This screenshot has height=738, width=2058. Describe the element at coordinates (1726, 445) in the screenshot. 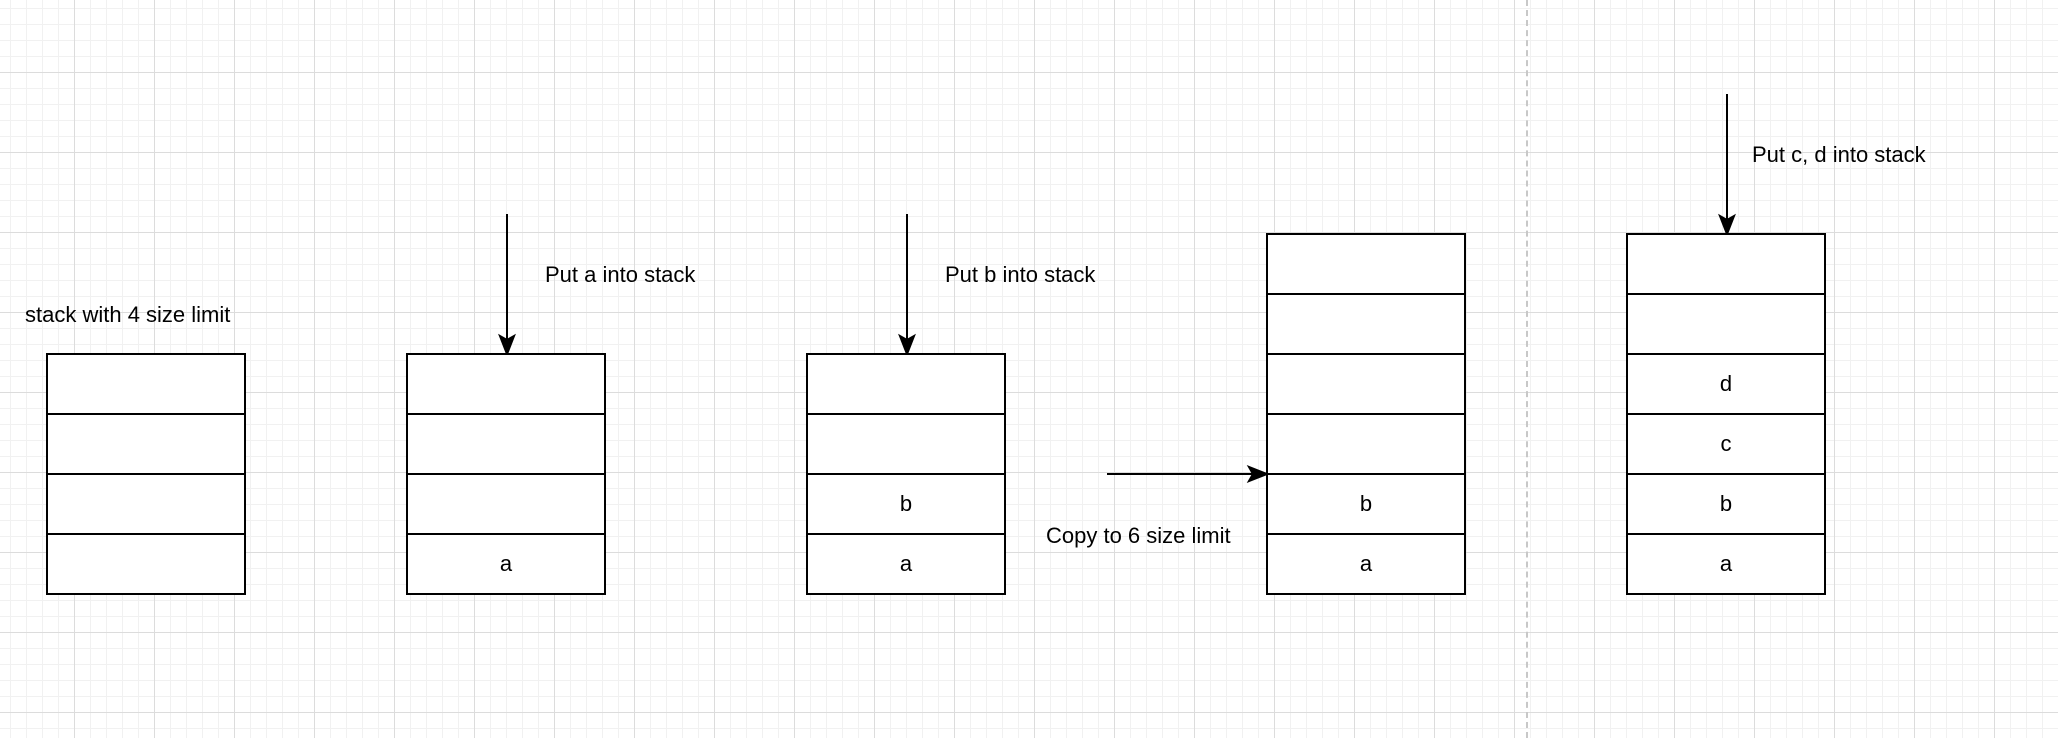

I see `stack-cell: c` at that location.